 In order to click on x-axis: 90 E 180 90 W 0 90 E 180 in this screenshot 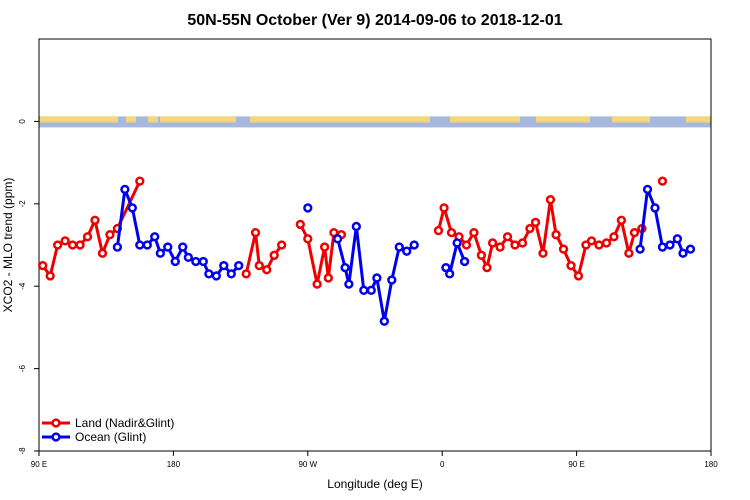, I will do `click(374, 460)`.